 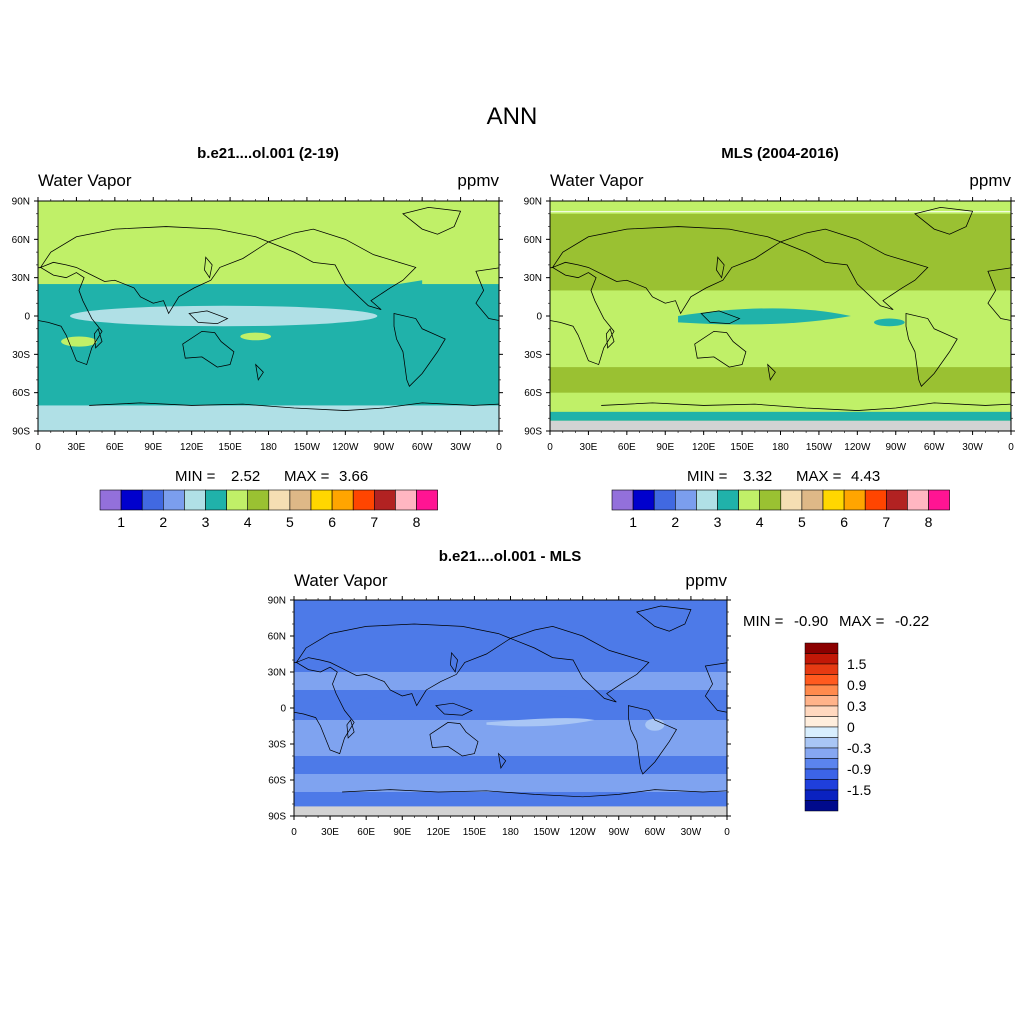 What do you see at coordinates (780, 447) in the screenshot?
I see `lon-tick-label: 180` at bounding box center [780, 447].